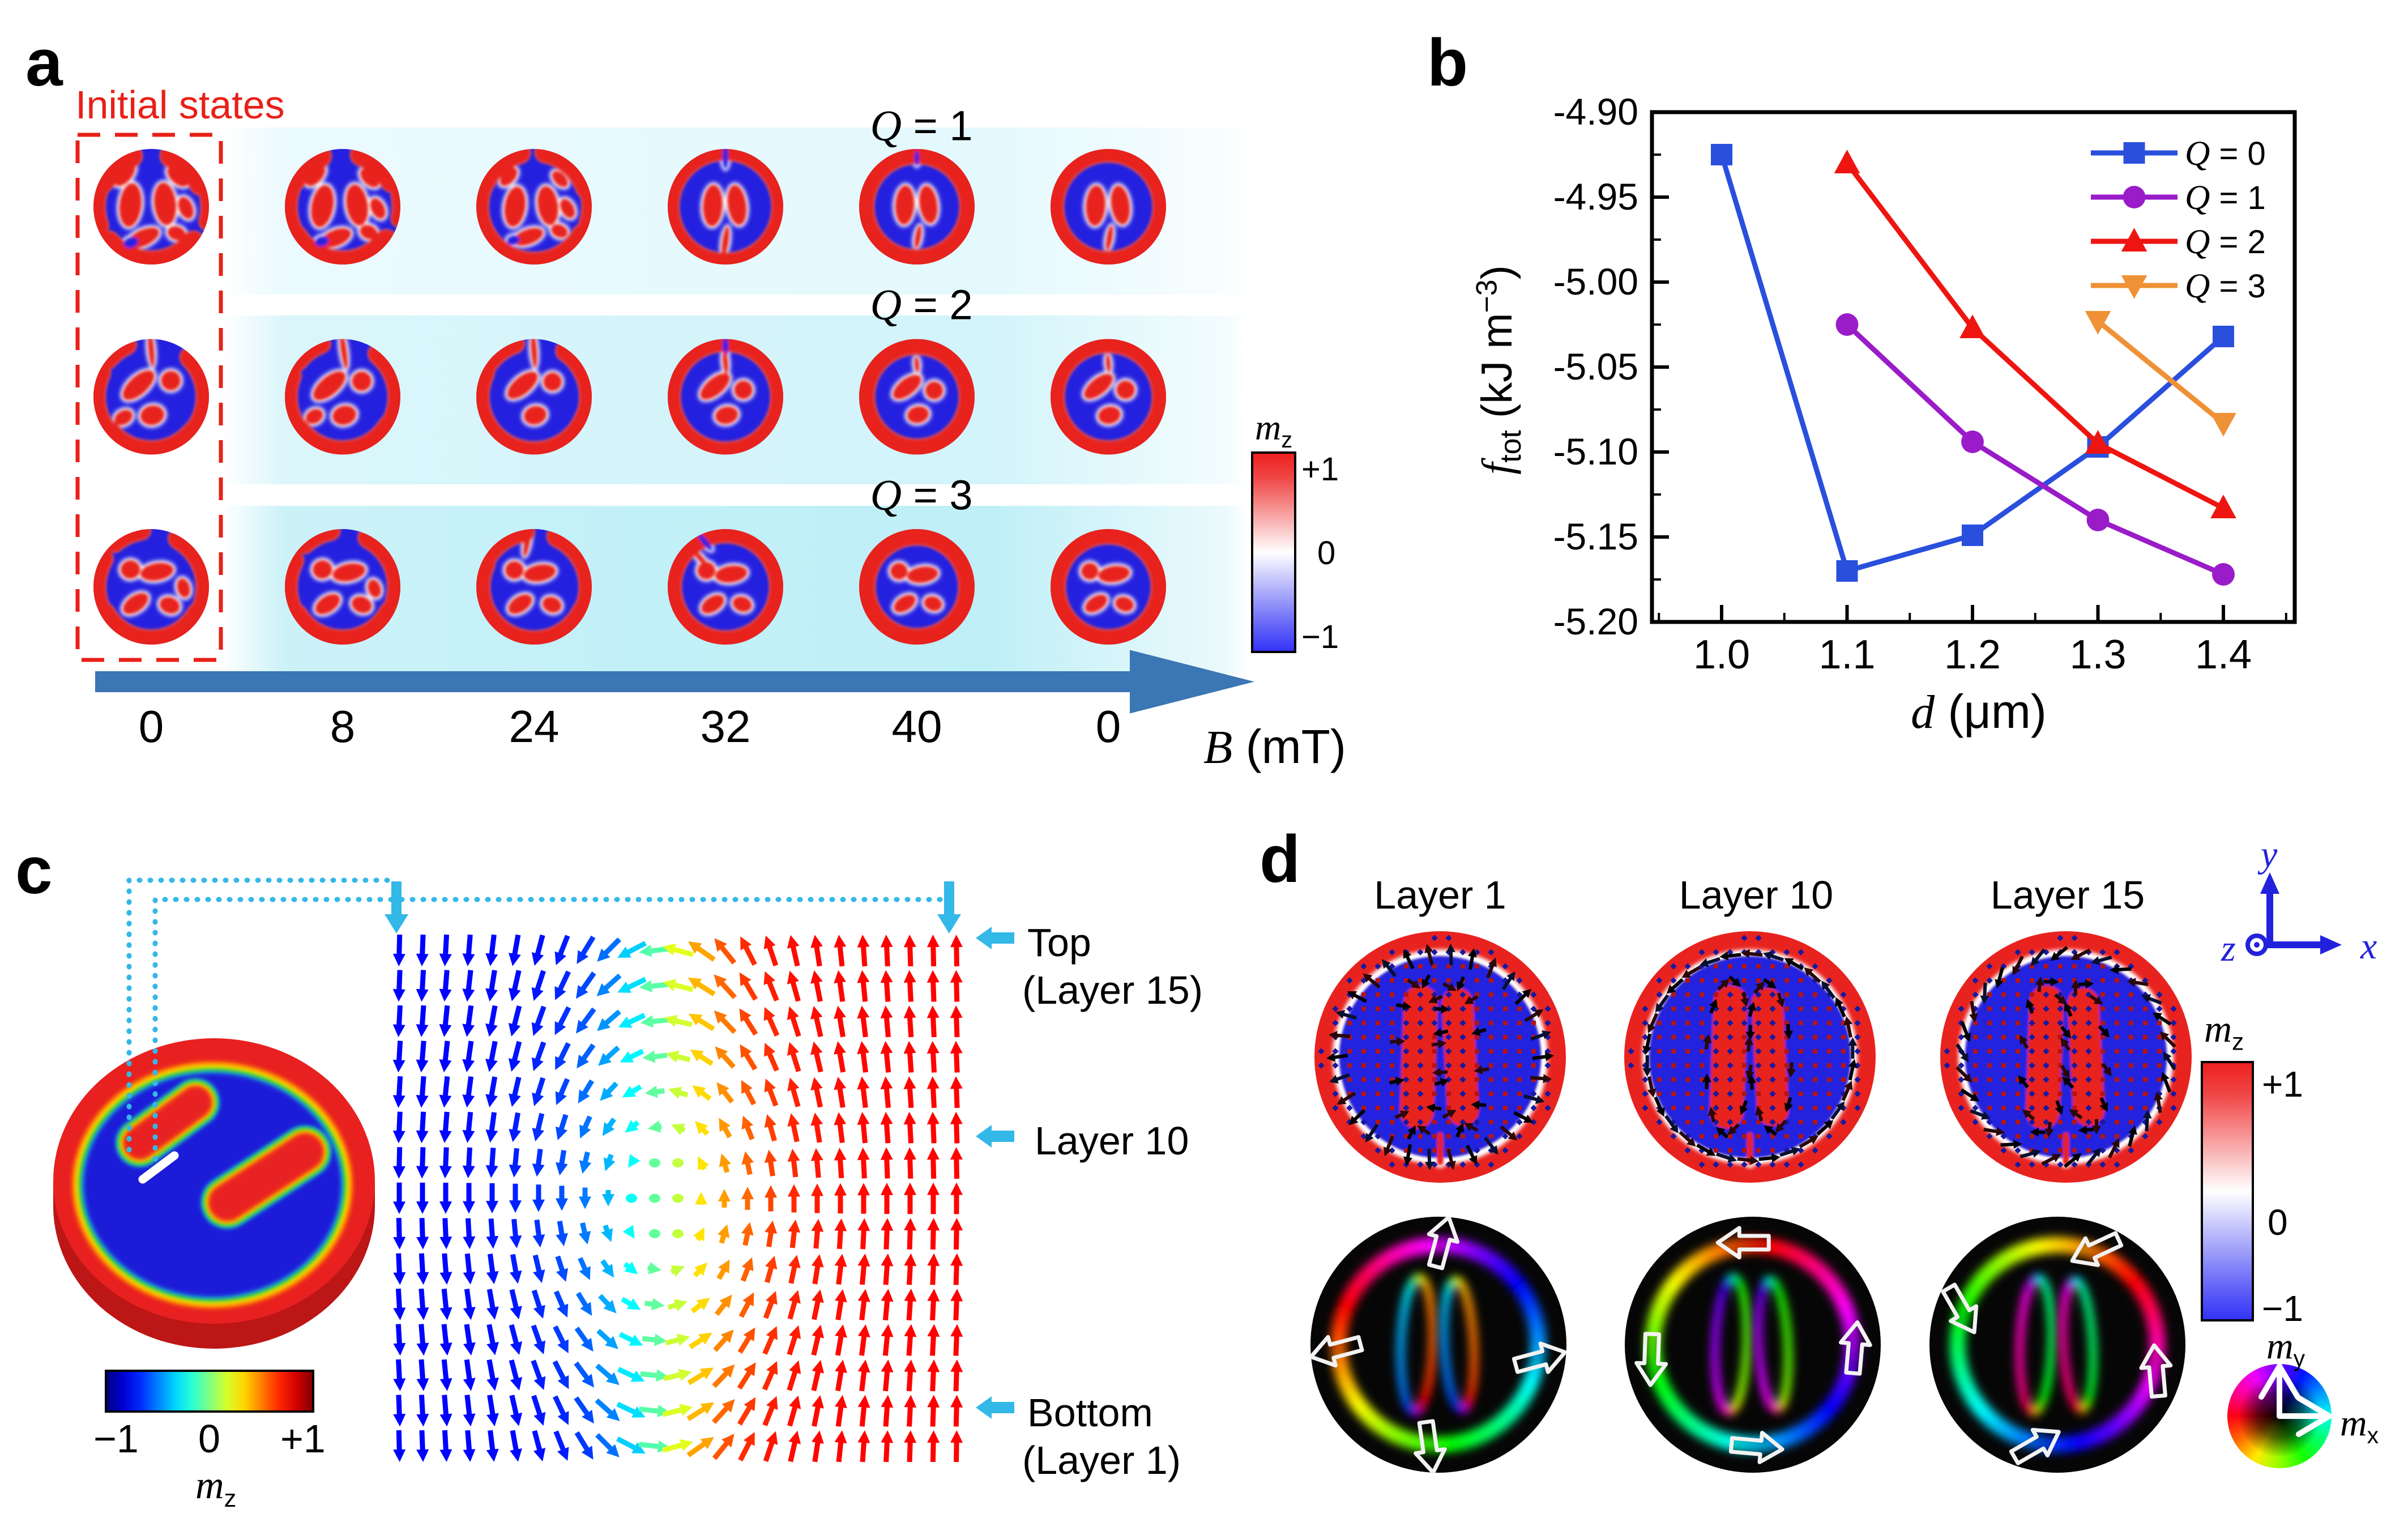 Image resolution: width=2408 pixels, height=1539 pixels. What do you see at coordinates (1596, 621) in the screenshot?
I see `svg-text: -5.20` at bounding box center [1596, 621].